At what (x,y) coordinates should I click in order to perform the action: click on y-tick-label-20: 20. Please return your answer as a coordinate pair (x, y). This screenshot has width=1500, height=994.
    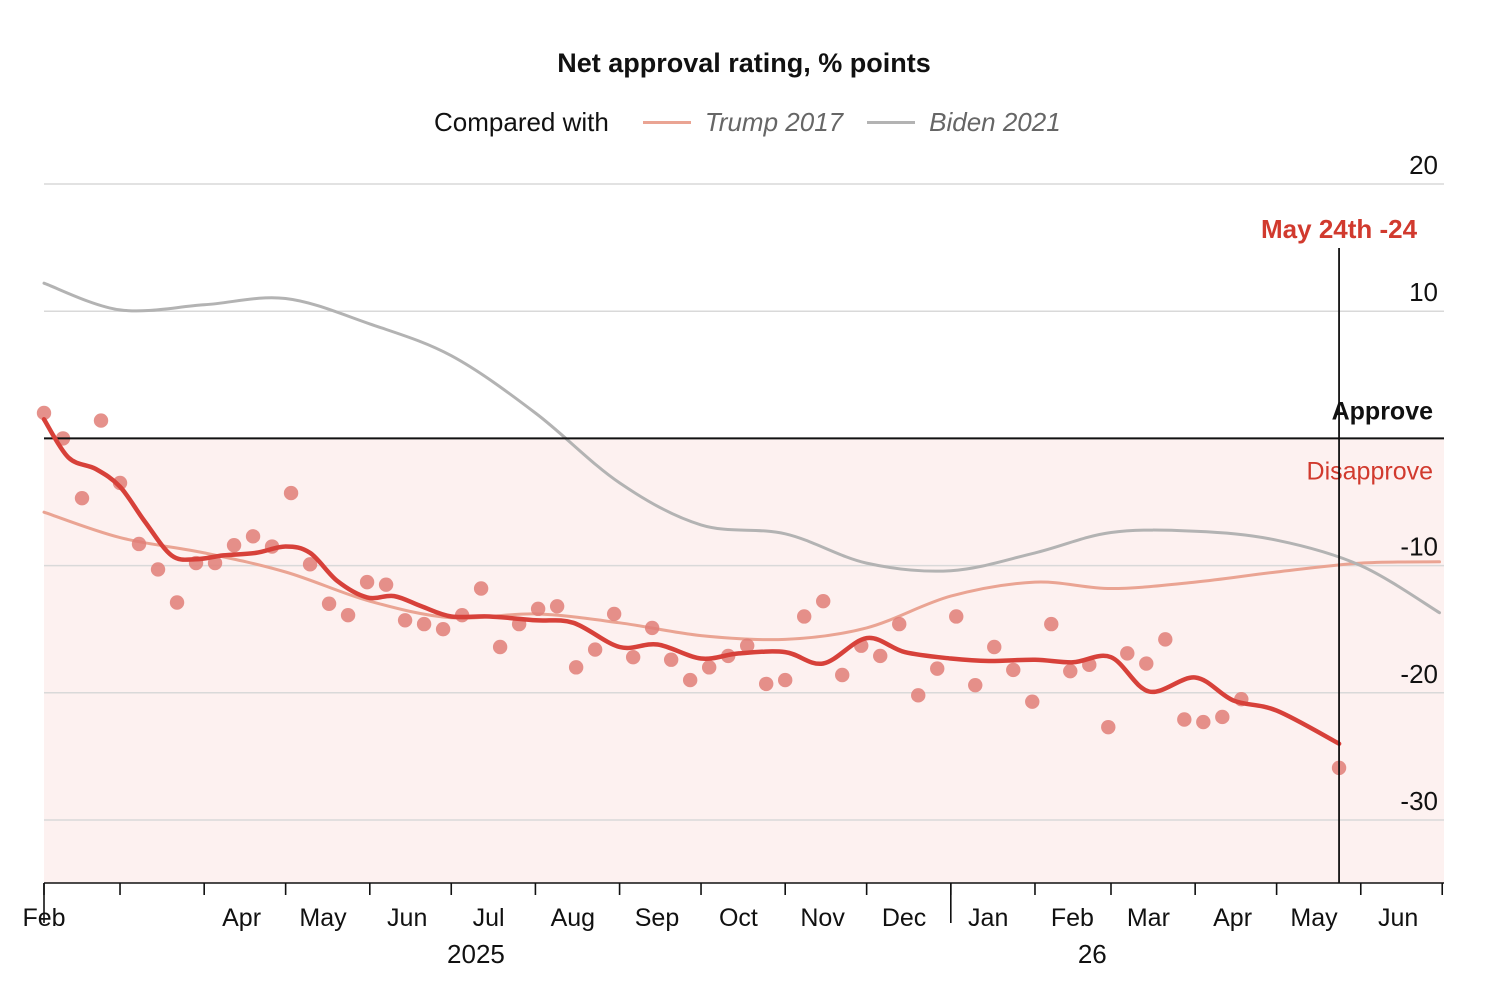
    Looking at the image, I should click on (1423, 165).